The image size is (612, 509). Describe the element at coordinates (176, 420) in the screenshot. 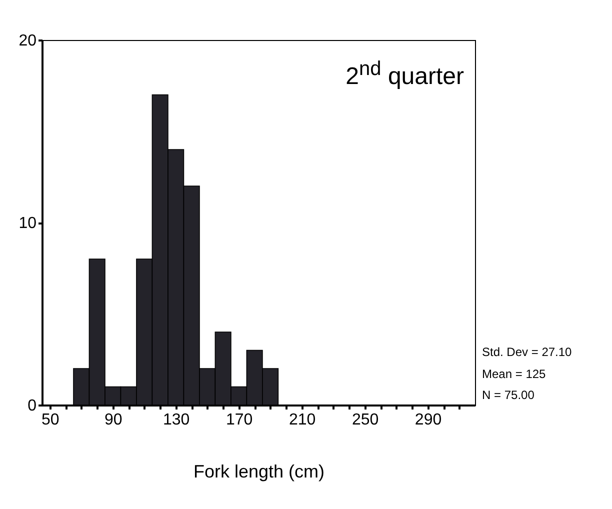

I see `x-tick-label: 130` at that location.